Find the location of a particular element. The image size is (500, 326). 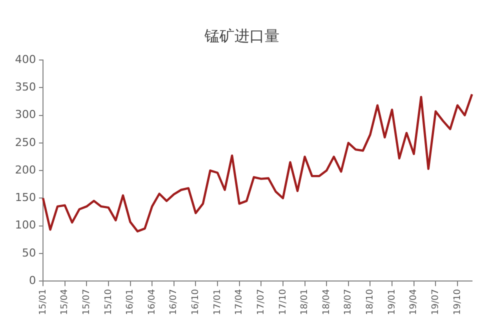

x-tick-label: 17/04 is located at coordinates (239, 301).